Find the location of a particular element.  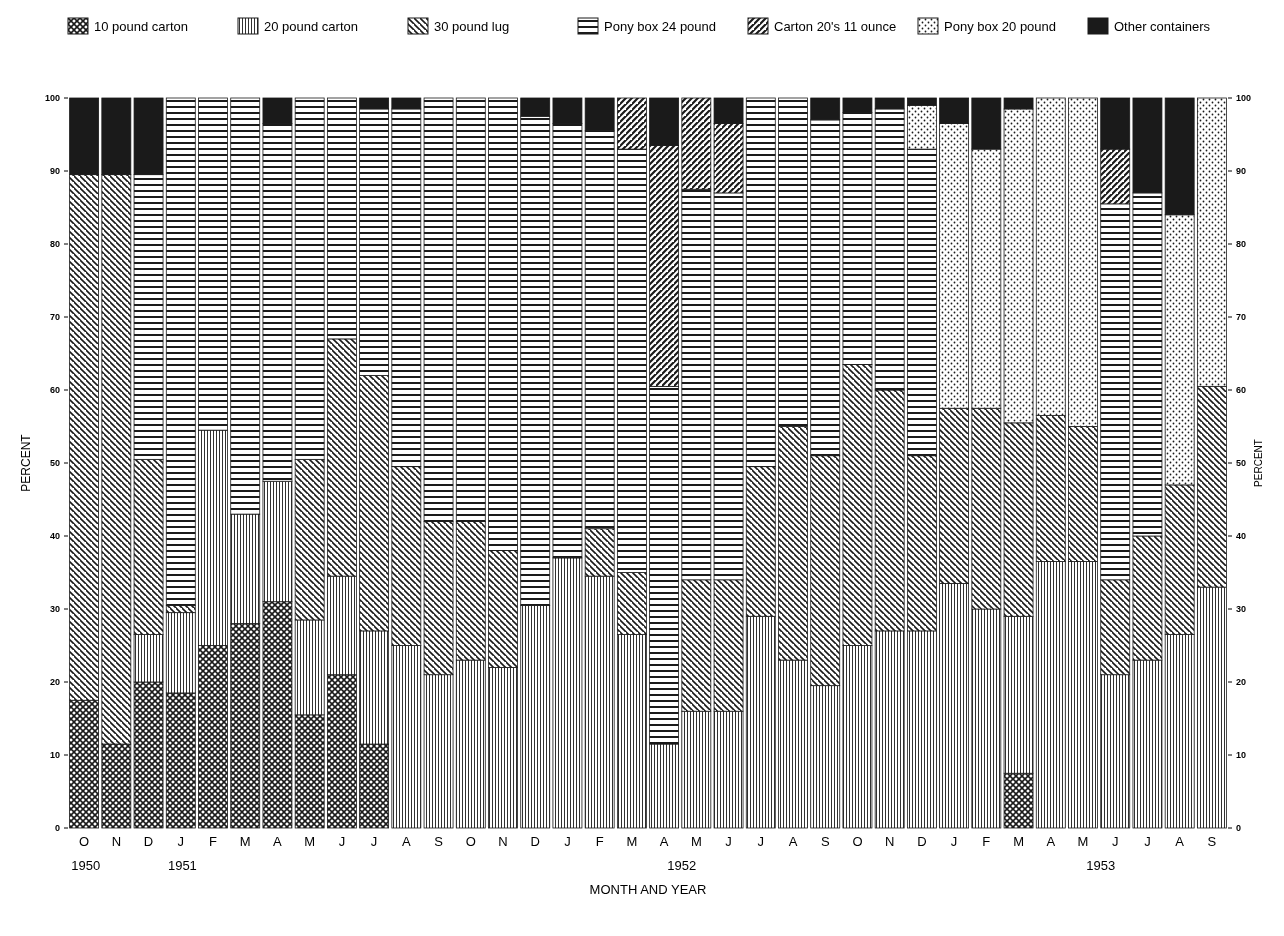

y2-tick-label: 30 is located at coordinates (1241, 609).